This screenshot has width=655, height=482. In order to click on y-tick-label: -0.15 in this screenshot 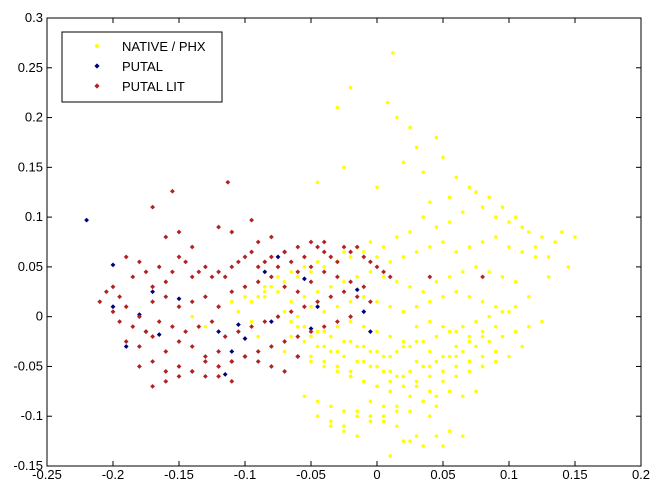, I will do `click(28, 465)`.